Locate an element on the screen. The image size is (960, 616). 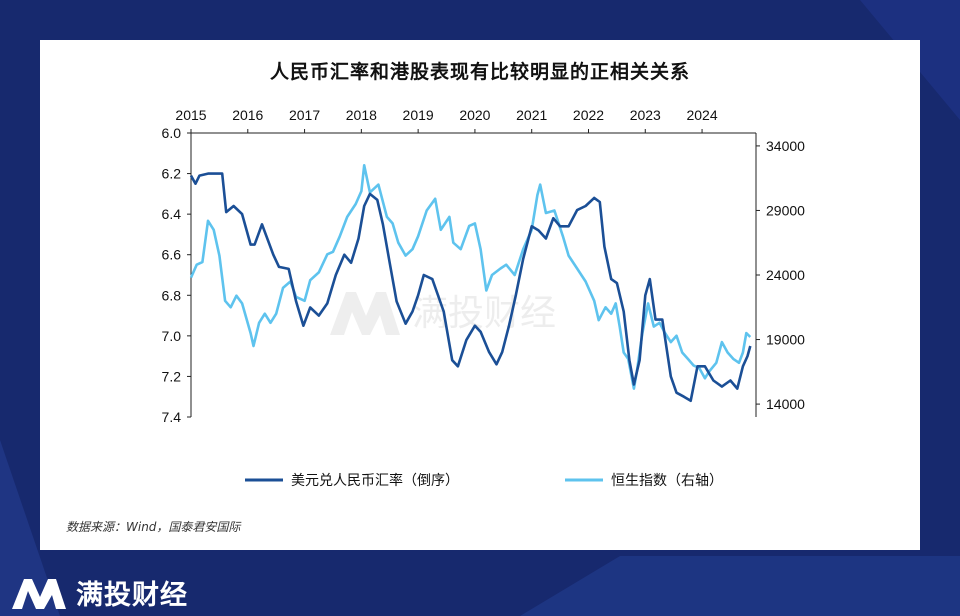
legend: 美元兑人民币汇率（倒序） 恒生指数（右轴） is located at coordinates (484, 480).